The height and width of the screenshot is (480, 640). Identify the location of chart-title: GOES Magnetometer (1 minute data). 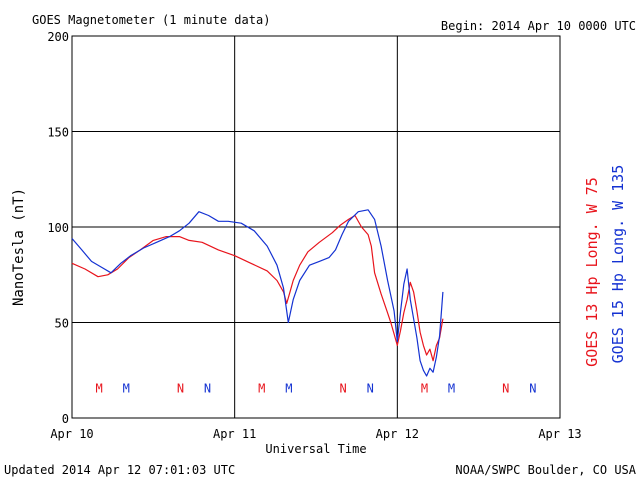
(151, 20).